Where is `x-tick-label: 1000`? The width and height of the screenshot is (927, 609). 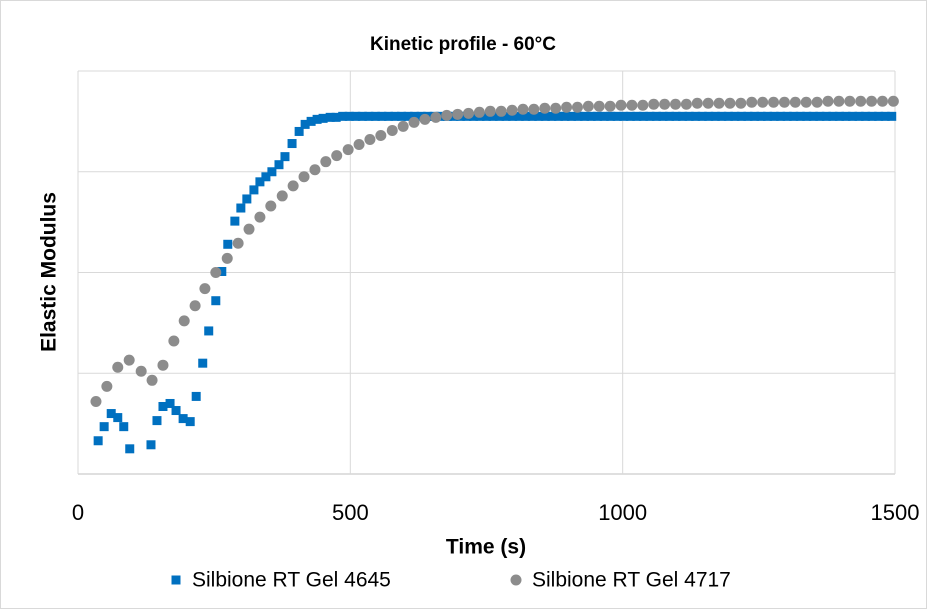 x-tick-label: 1000 is located at coordinates (622, 512).